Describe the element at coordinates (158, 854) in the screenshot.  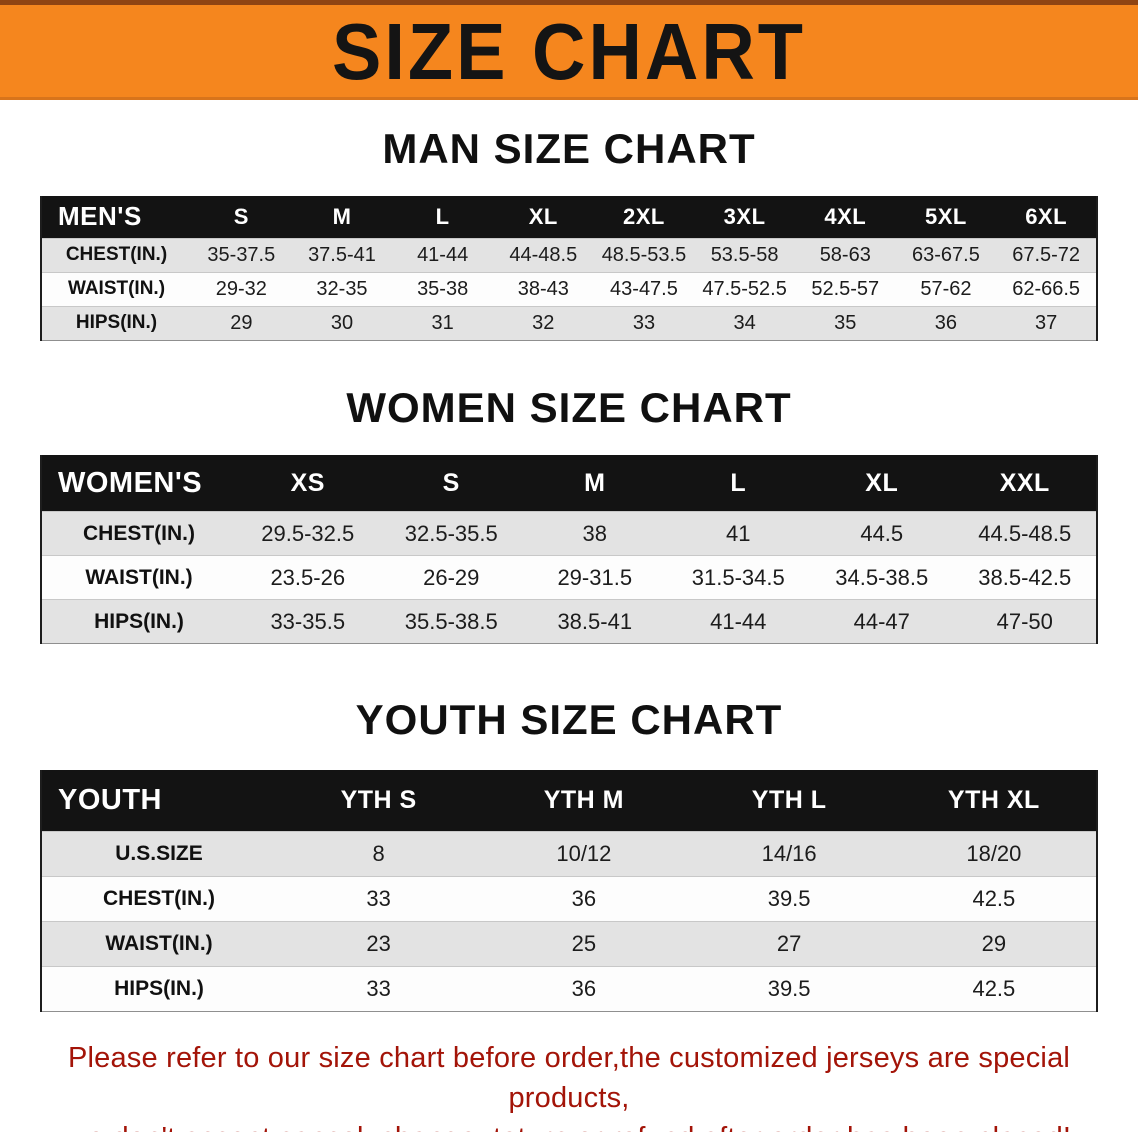
I see `measurement-row-label: U.S.SIZE` at that location.